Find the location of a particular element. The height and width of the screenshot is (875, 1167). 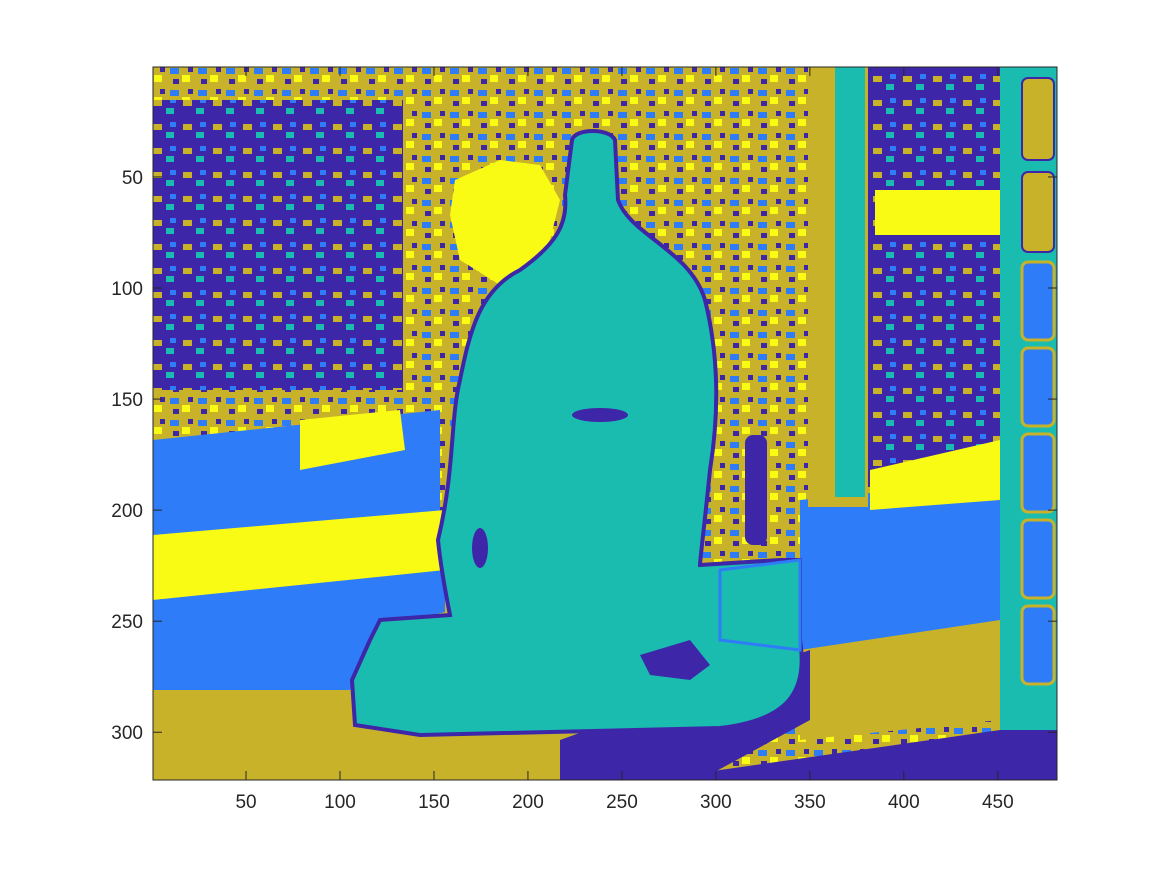

y-tick-label: 200 is located at coordinates (127, 511).